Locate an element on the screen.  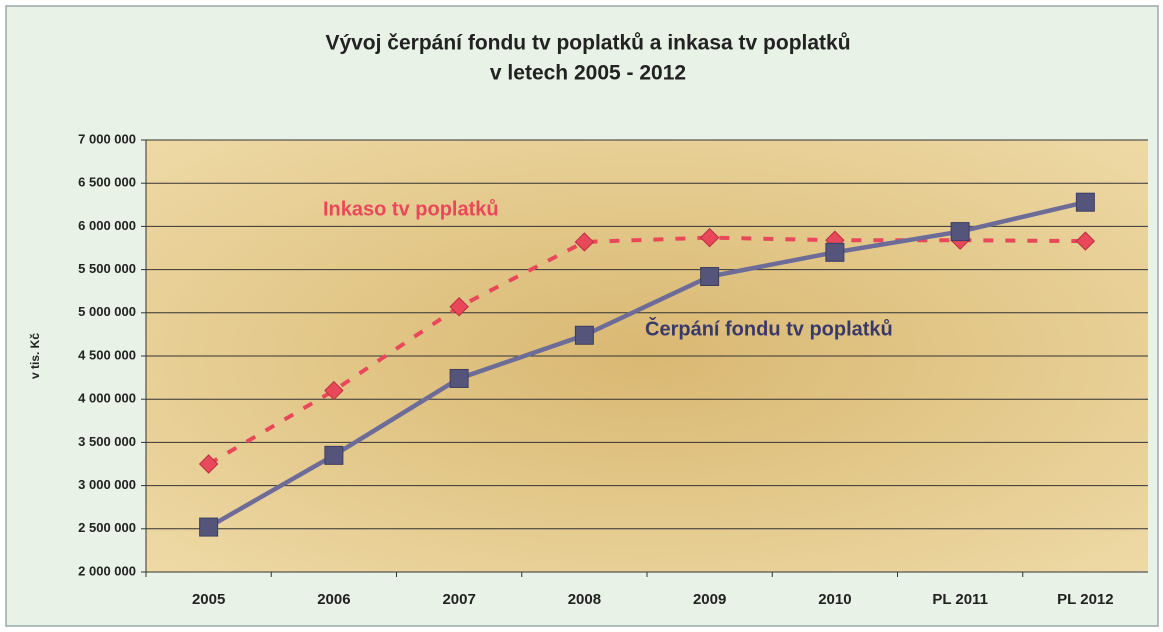
y-tick-label: 3 500 000 is located at coordinates (107, 441).